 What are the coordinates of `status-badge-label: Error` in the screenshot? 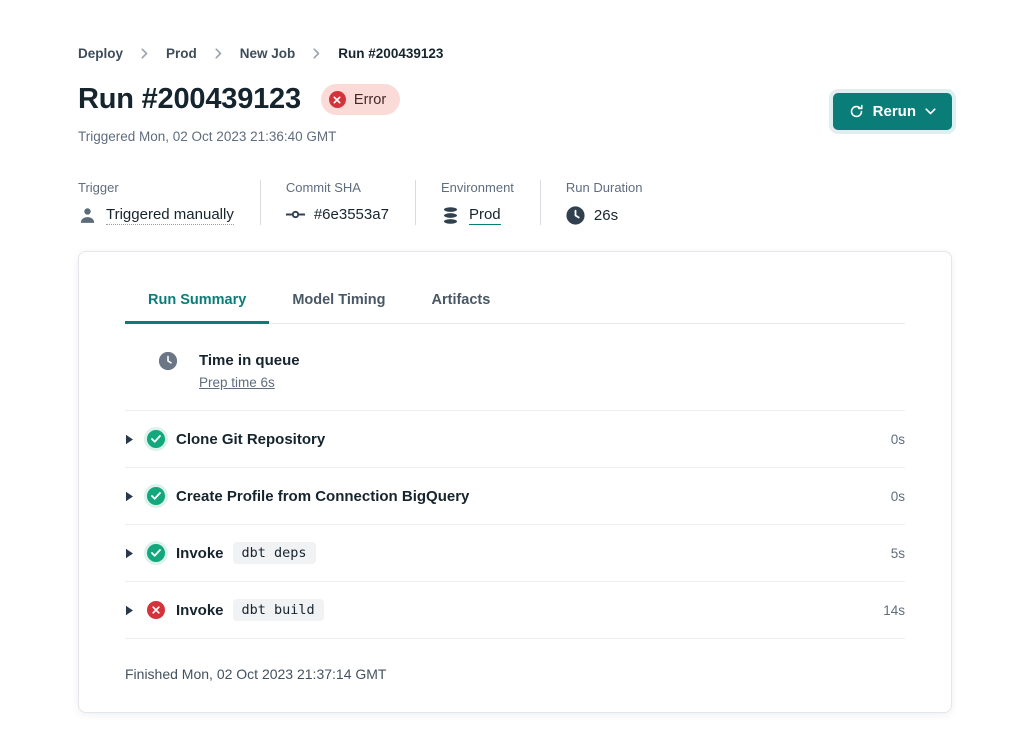 It's located at (370, 99).